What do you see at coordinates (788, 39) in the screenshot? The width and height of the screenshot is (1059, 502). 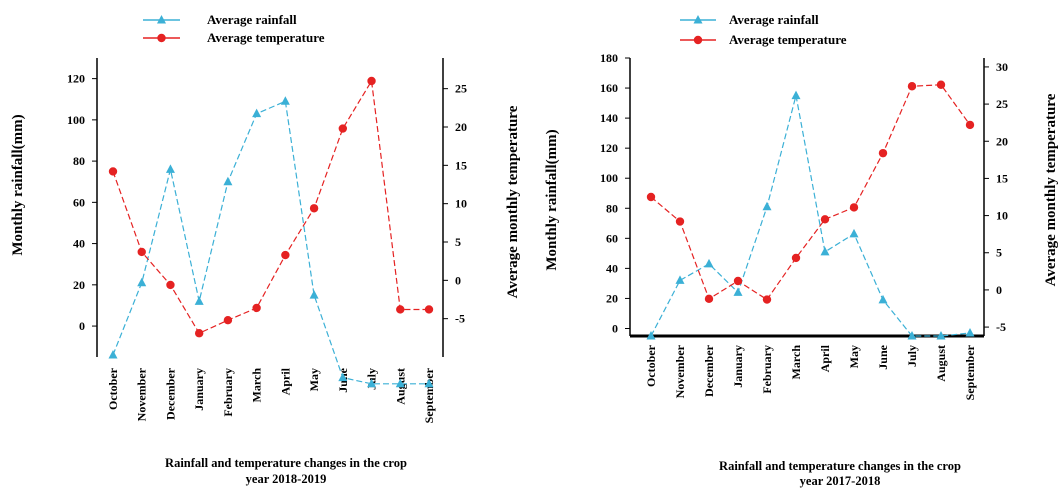 I see `legend-label: Average temperature` at bounding box center [788, 39].